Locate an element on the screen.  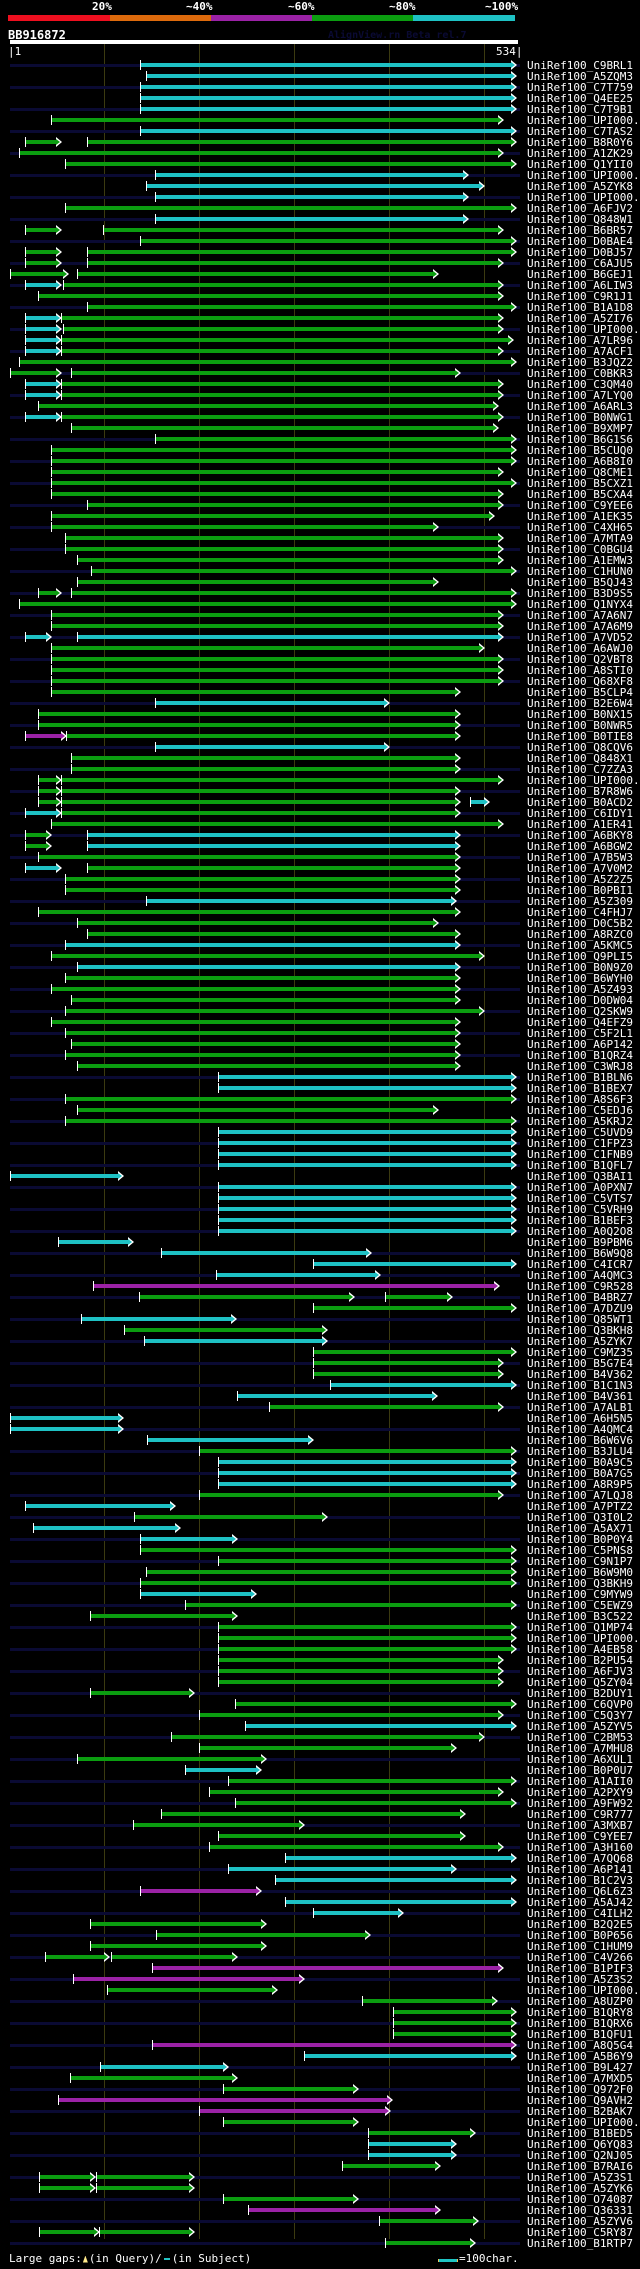
hit-row: UniRef100_B1RTP7 is located at coordinates (320, 2243).